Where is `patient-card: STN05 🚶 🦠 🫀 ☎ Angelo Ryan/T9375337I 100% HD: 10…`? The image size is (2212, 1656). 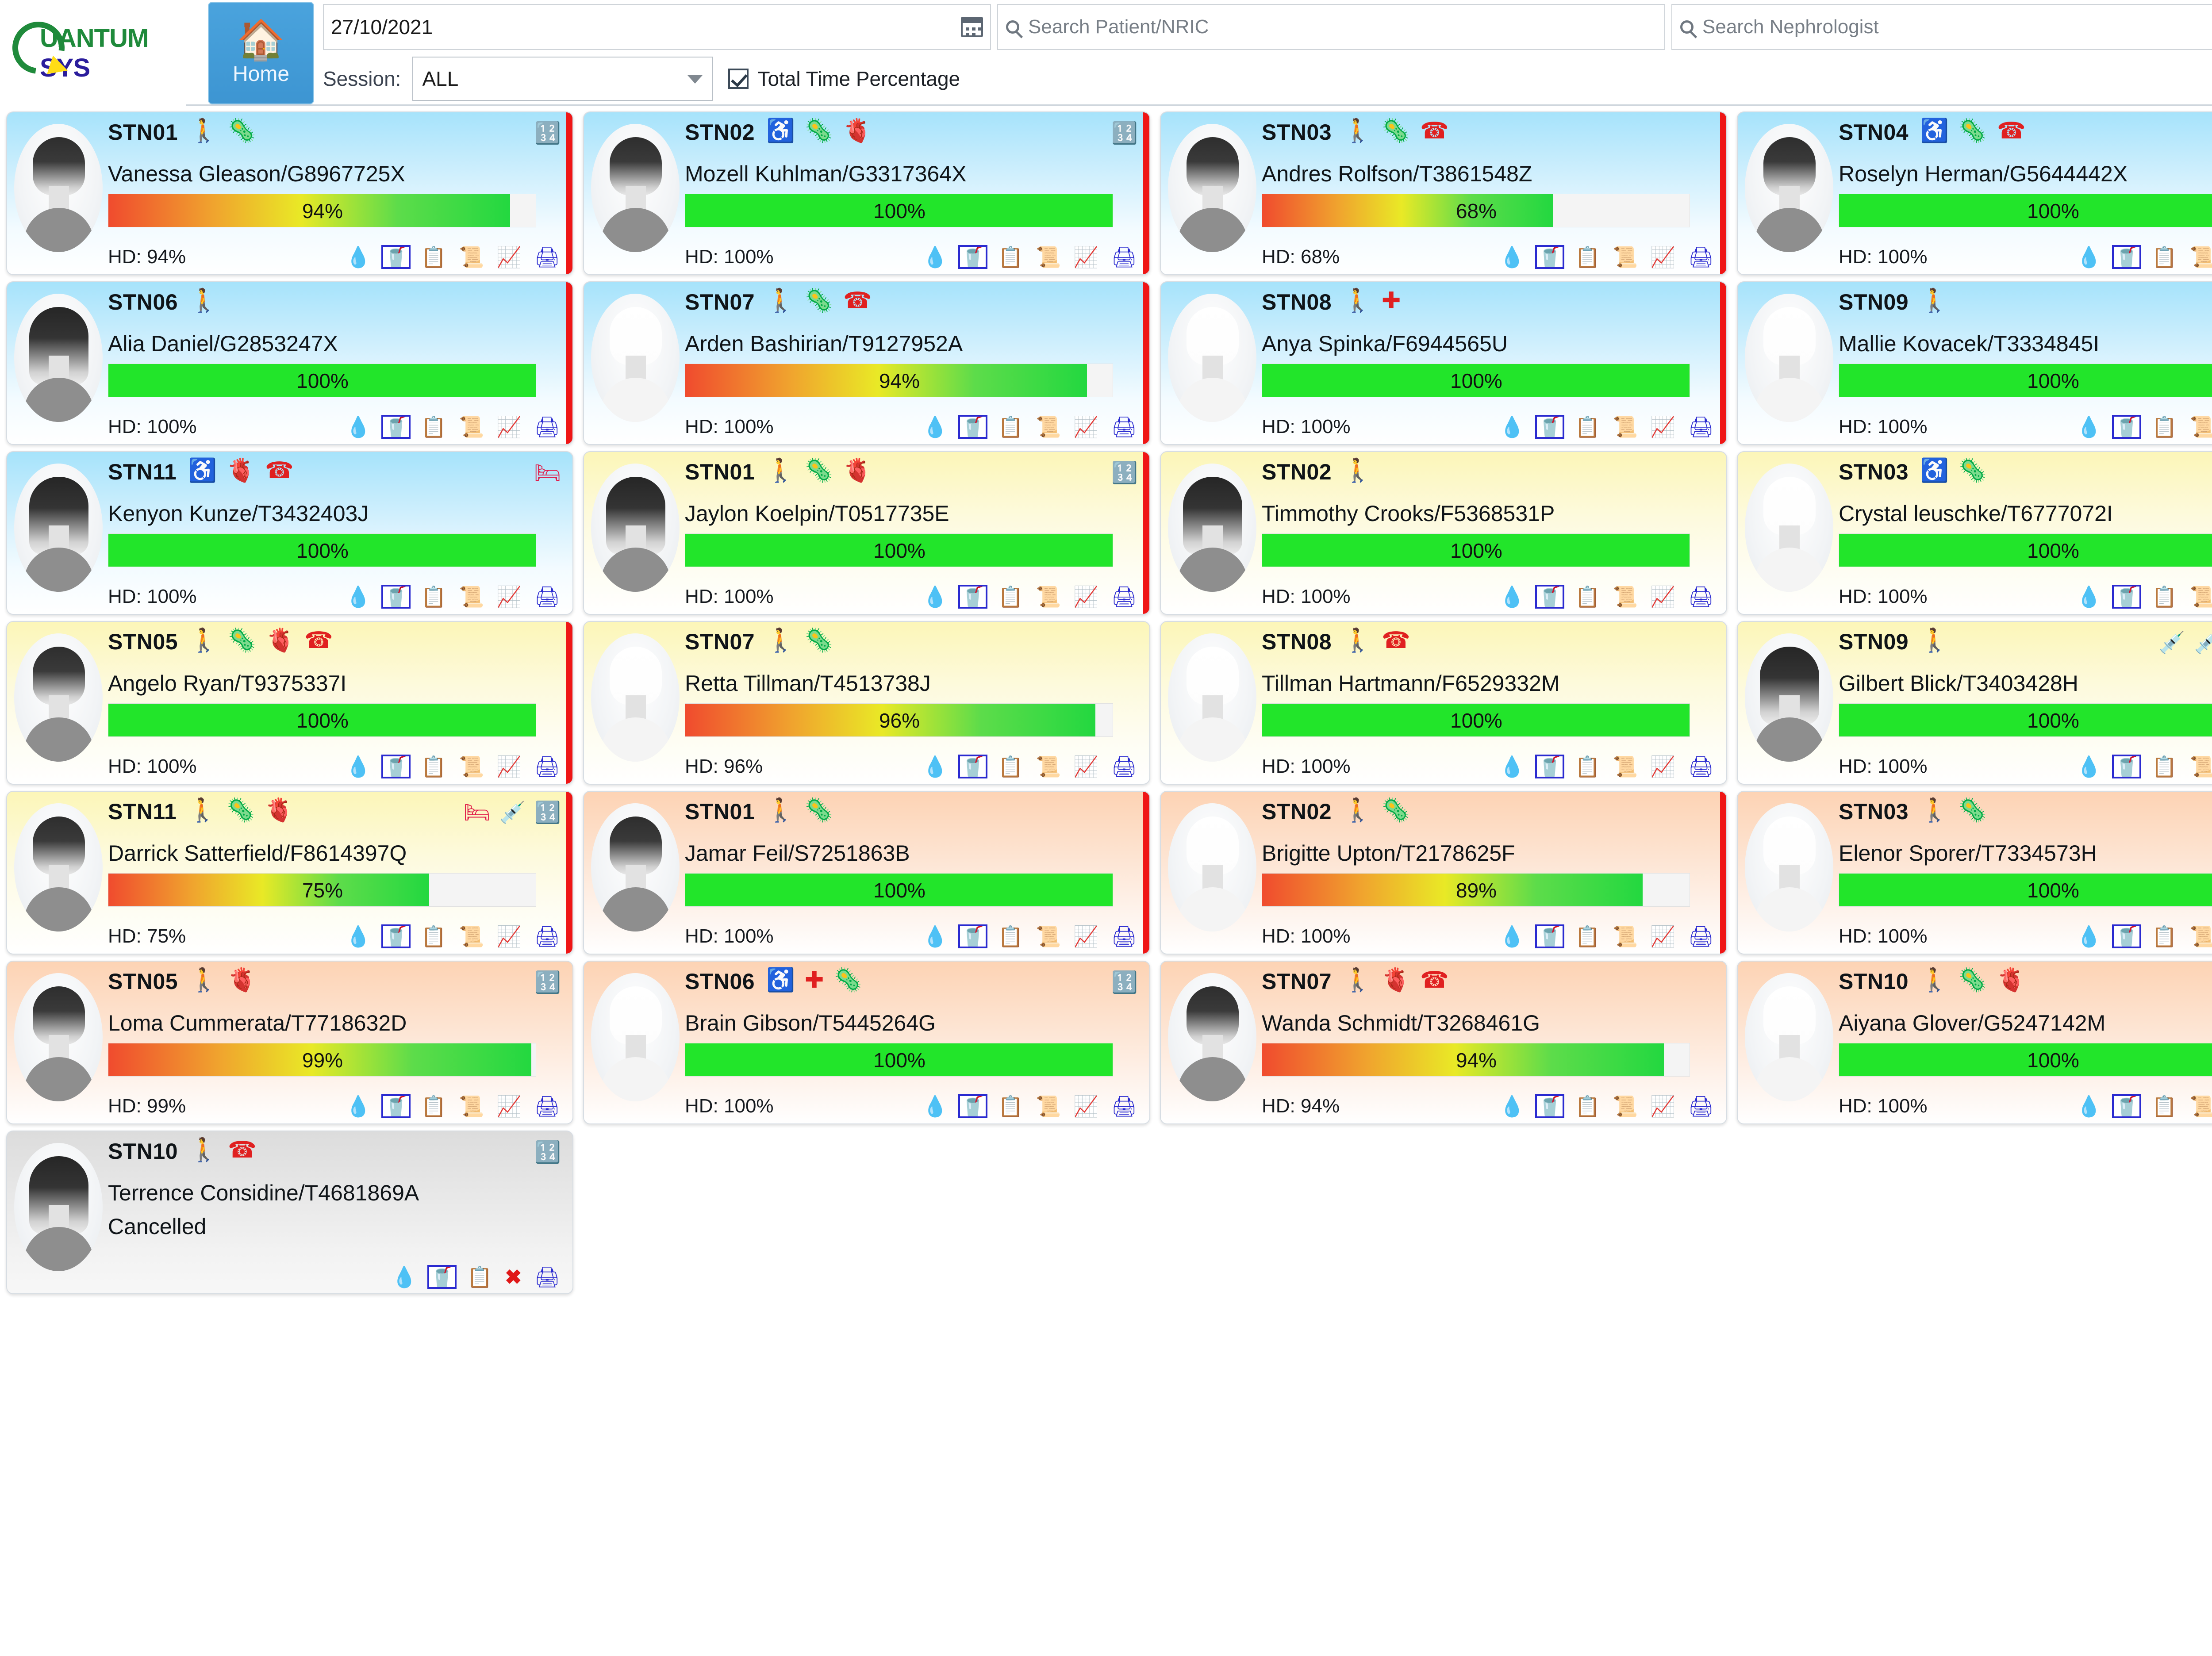 patient-card: STN05 🚶 🦠 🫀 ☎ Angelo Ryan/T9375337I 100% HD: 10… is located at coordinates (290, 703).